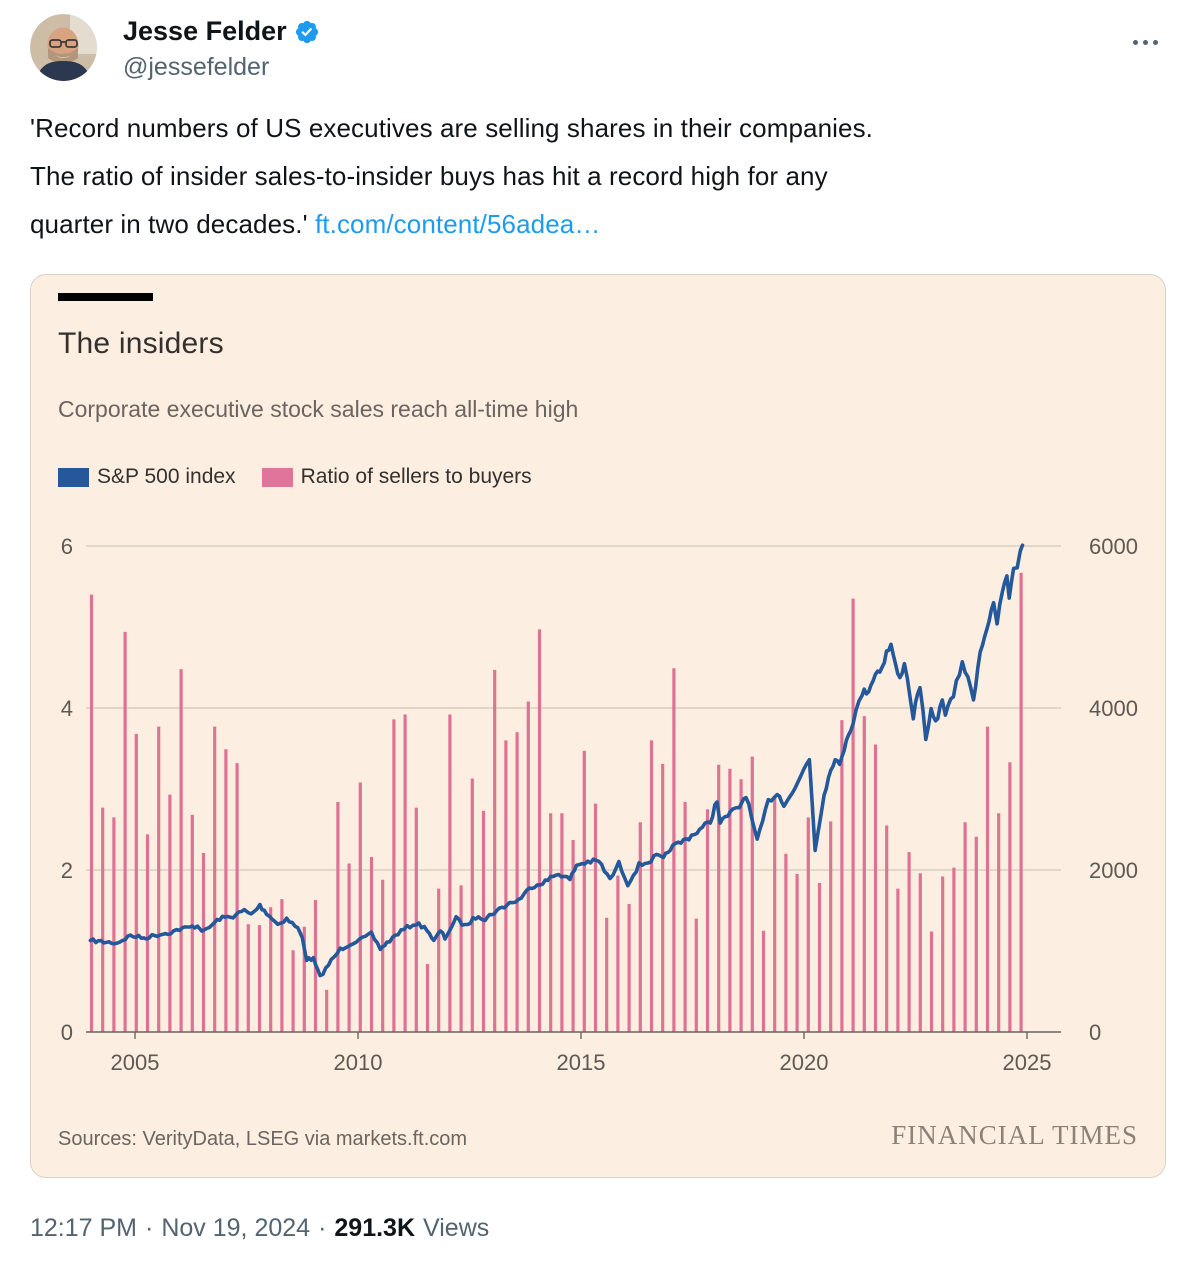 This screenshot has height=1288, width=1196. Describe the element at coordinates (73, 477) in the screenshot. I see `legend-swatch-blue` at that location.